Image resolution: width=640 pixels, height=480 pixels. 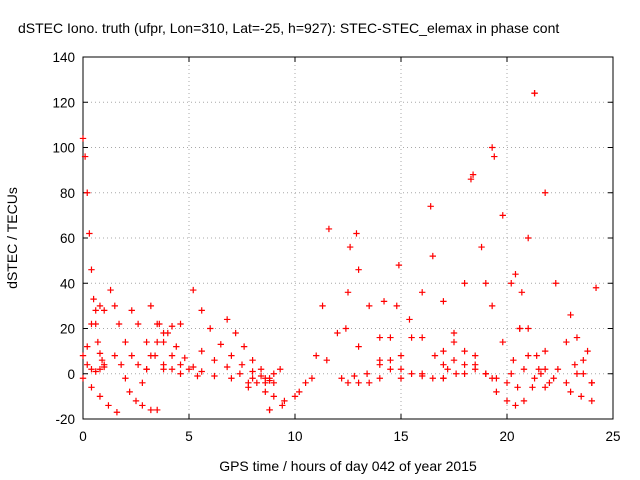 I want to click on y-tick-label: 40, so click(x=67, y=283).